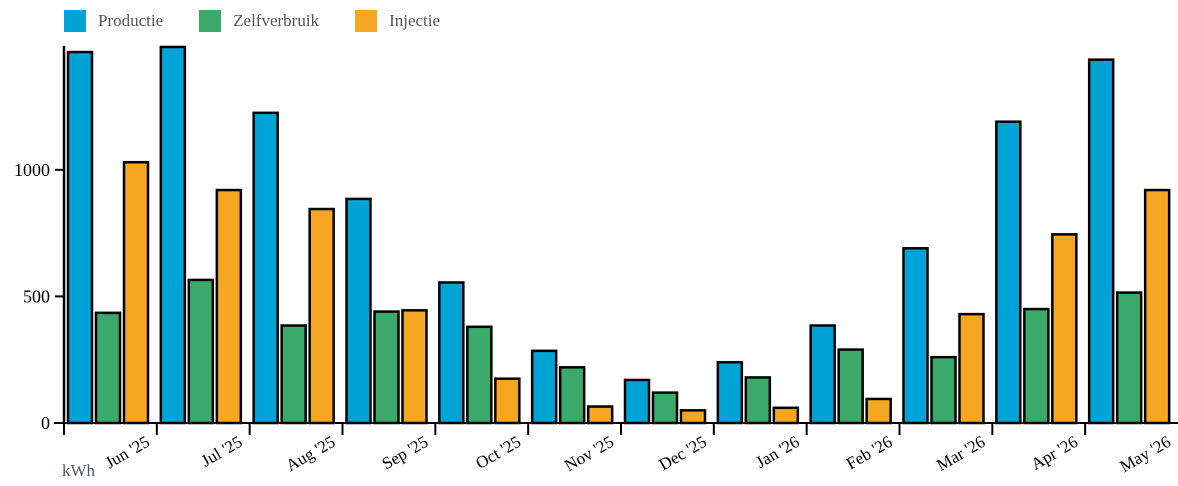 This screenshot has width=1178, height=486. Describe the element at coordinates (75, 21) in the screenshot. I see `legend-swatch-productie` at that location.